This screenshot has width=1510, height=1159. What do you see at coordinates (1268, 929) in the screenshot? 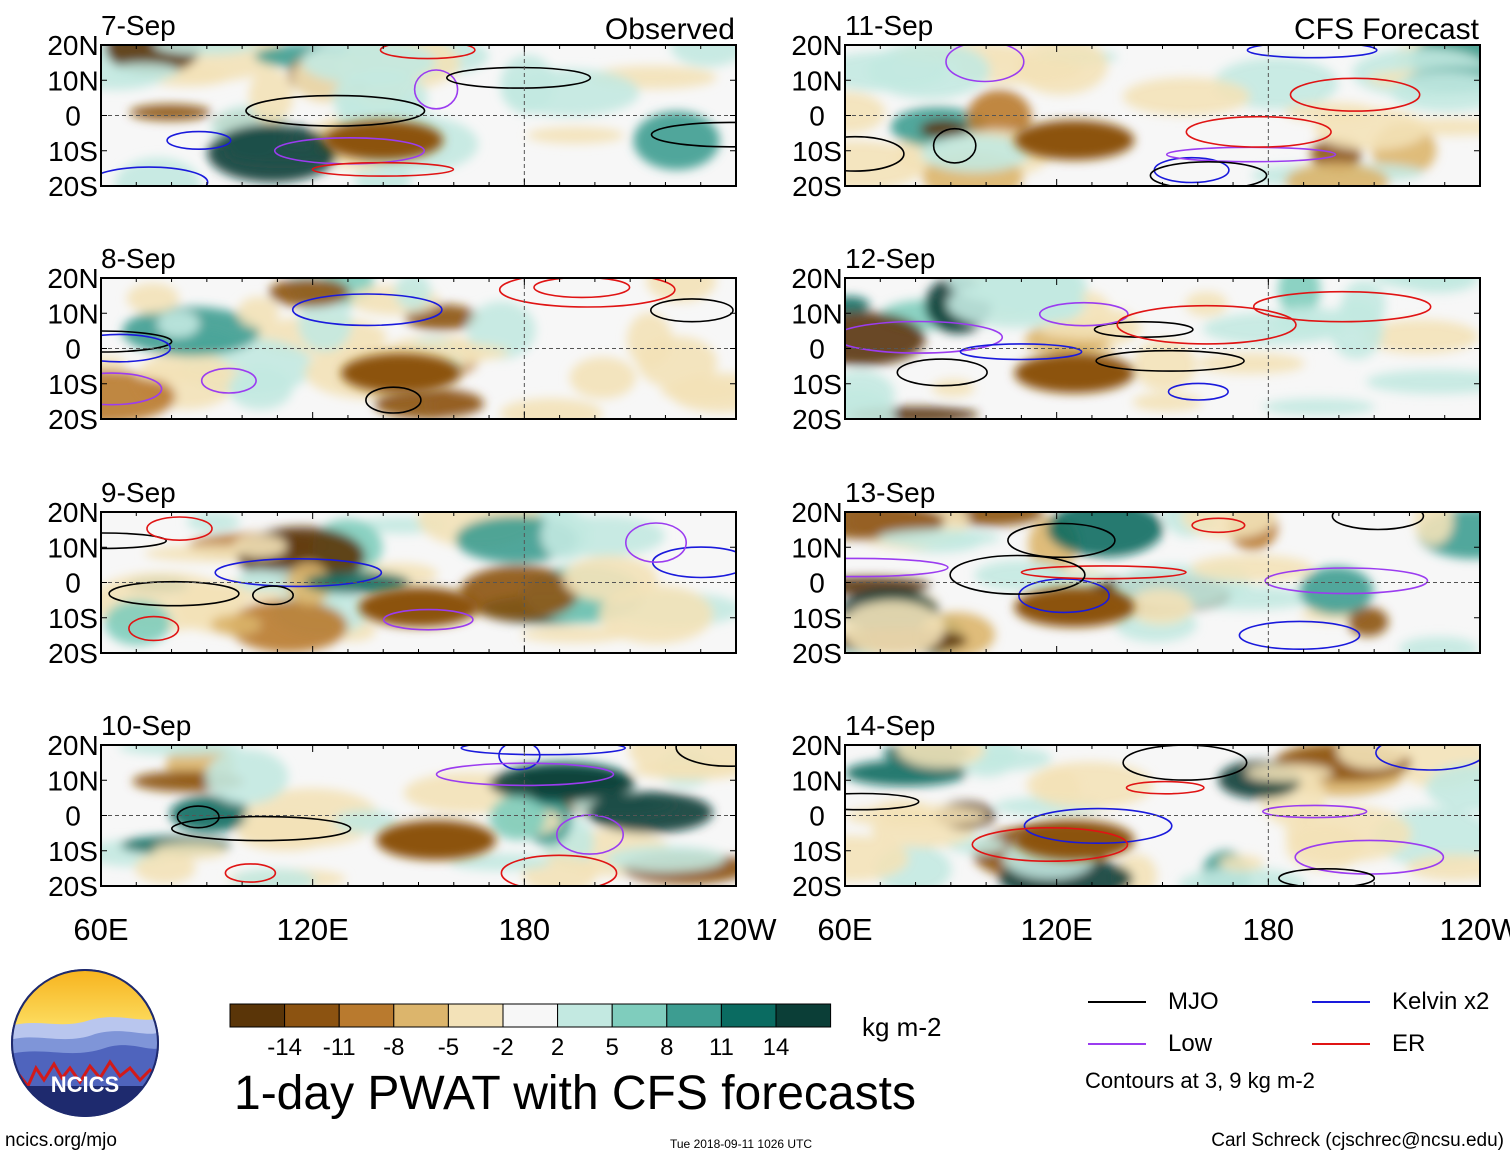
I see `x-tick-label: 180` at bounding box center [1268, 929].